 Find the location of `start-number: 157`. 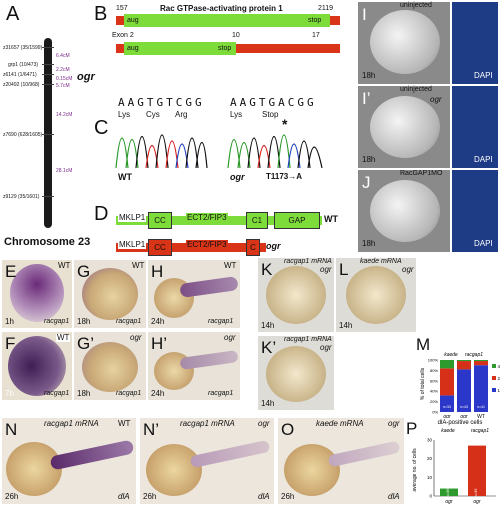

start-number: 157 is located at coordinates (122, 8).